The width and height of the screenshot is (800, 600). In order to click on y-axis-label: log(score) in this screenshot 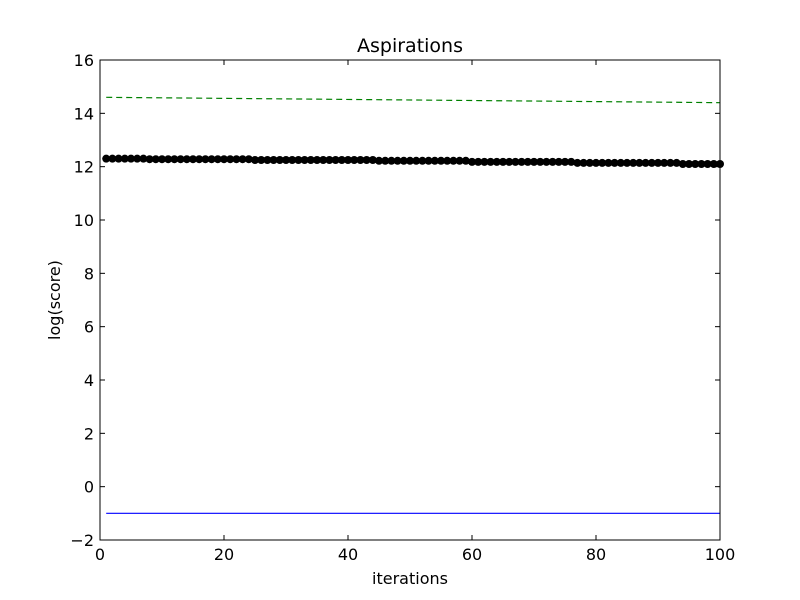, I will do `click(54, 300)`.